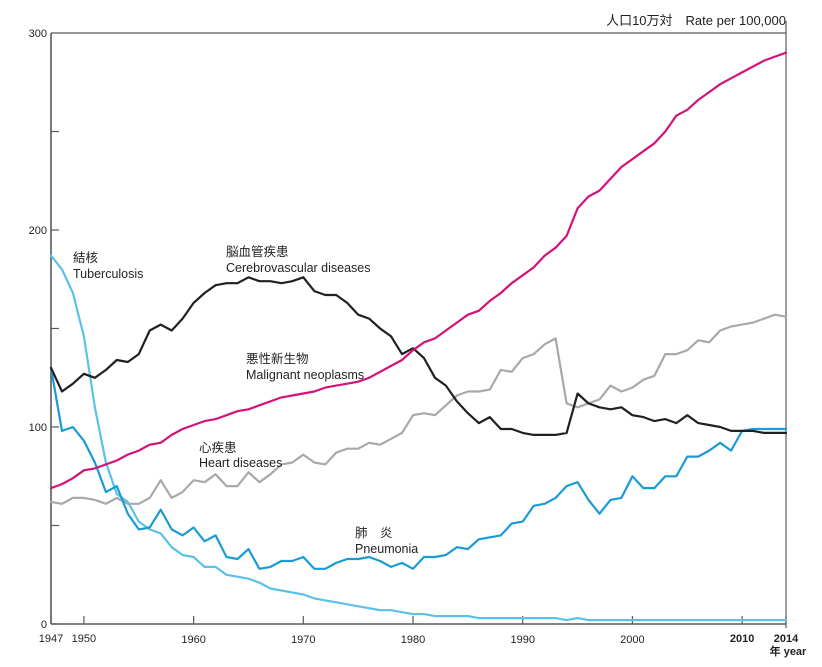 The height and width of the screenshot is (667, 822). I want to click on y-tick-label: 300, so click(38, 34).